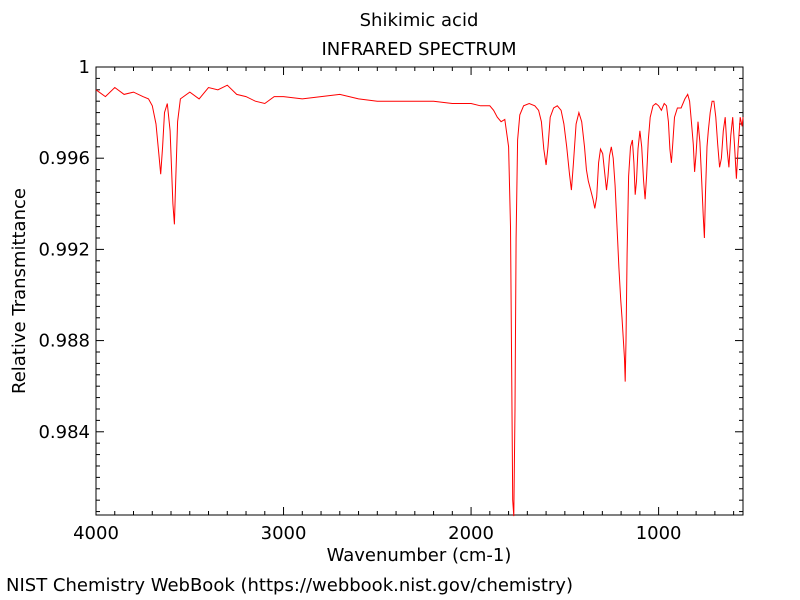 The image size is (800, 600). Describe the element at coordinates (64, 341) in the screenshot. I see `y-tick-label: 0.988` at that location.